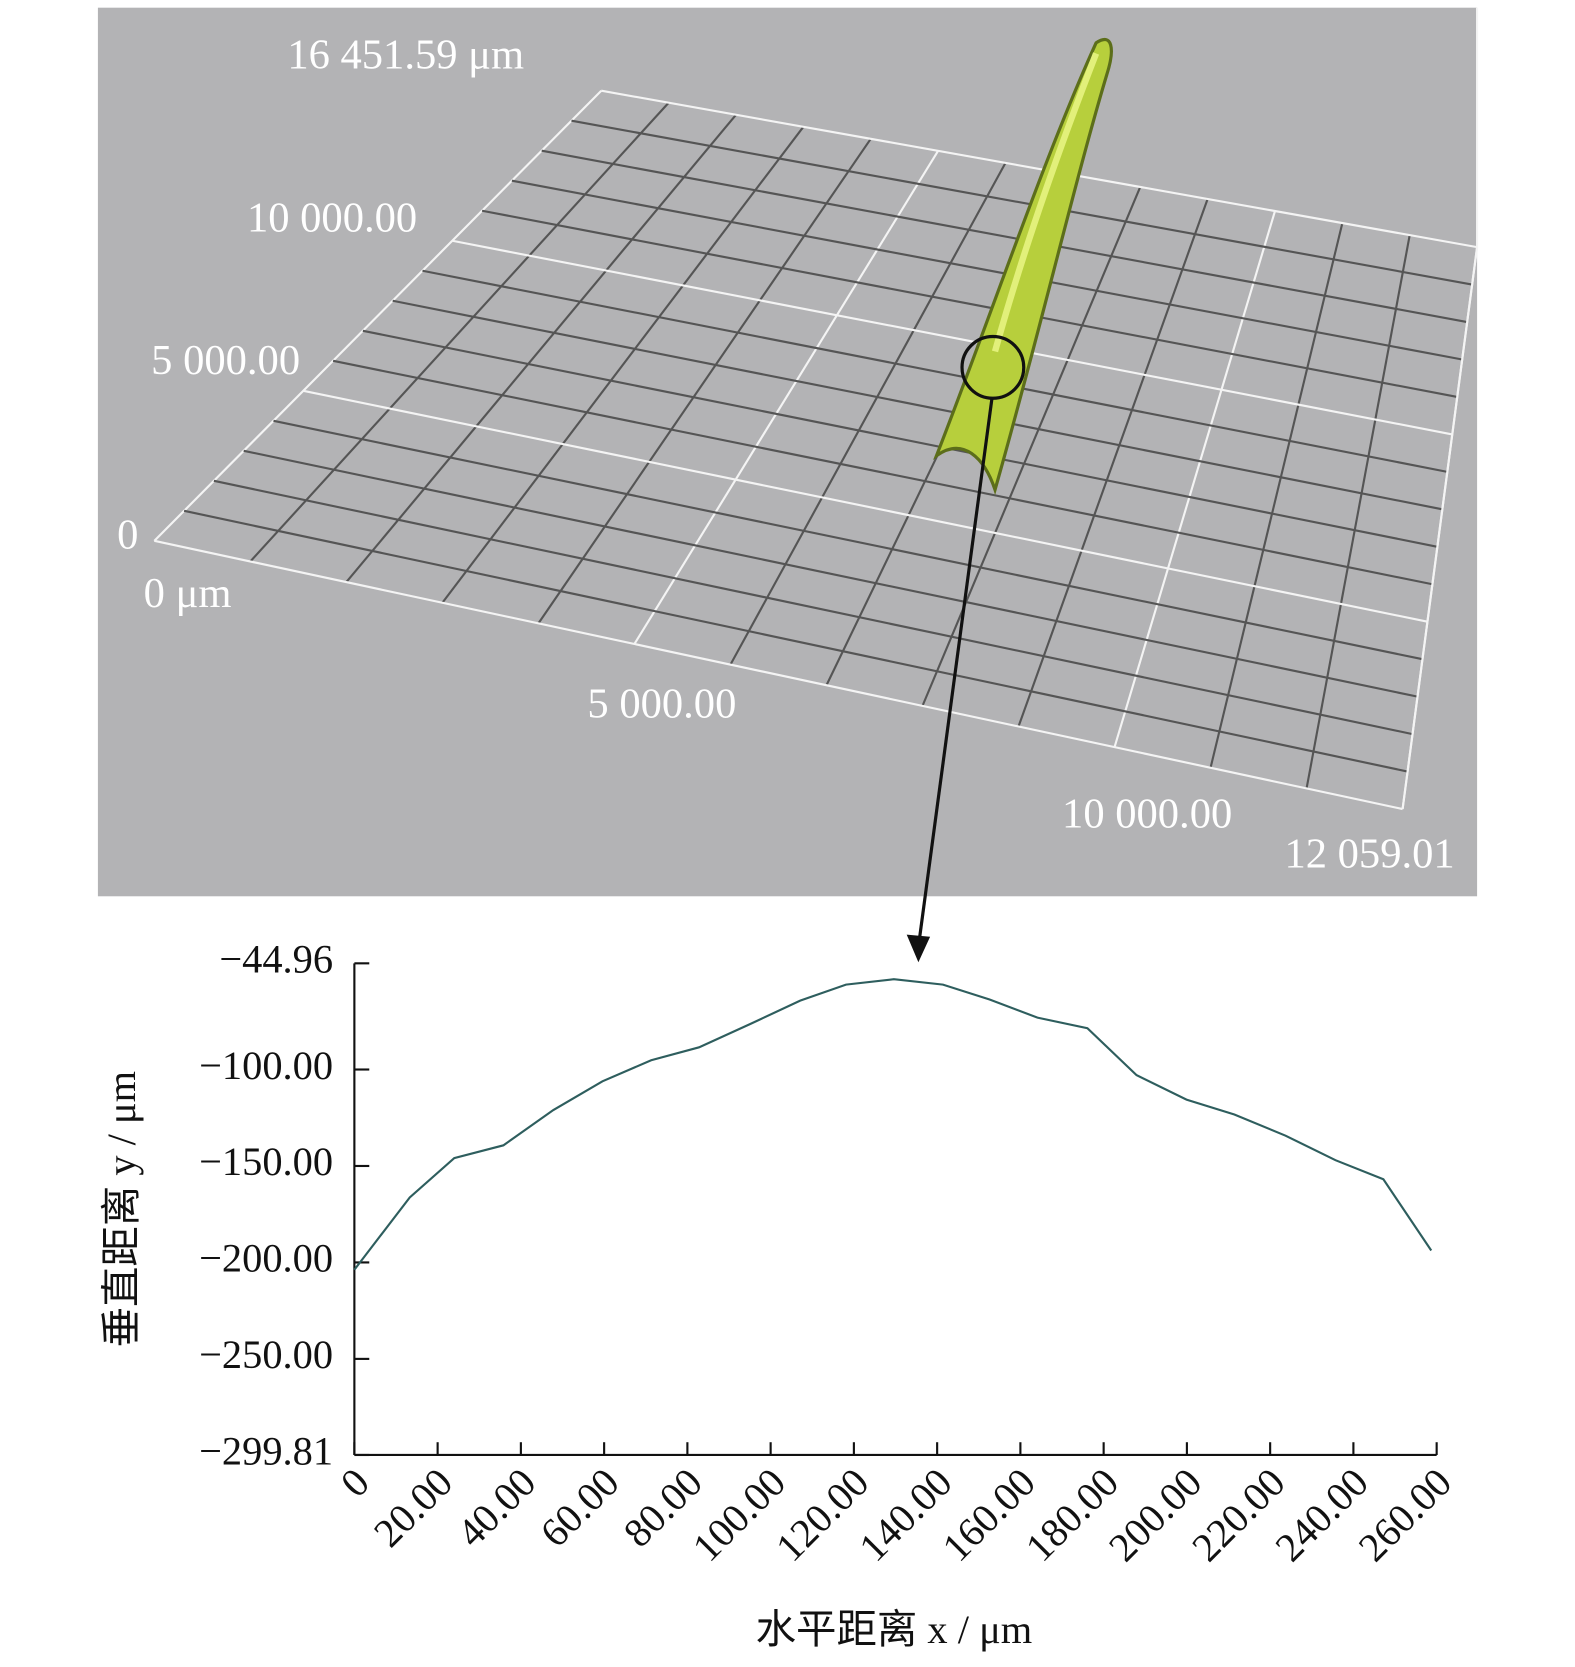 Image resolution: width=1575 pixels, height=1667 pixels. Describe the element at coordinates (405, 55) in the screenshot. I see `v-label: 16 451.59 μm` at that location.